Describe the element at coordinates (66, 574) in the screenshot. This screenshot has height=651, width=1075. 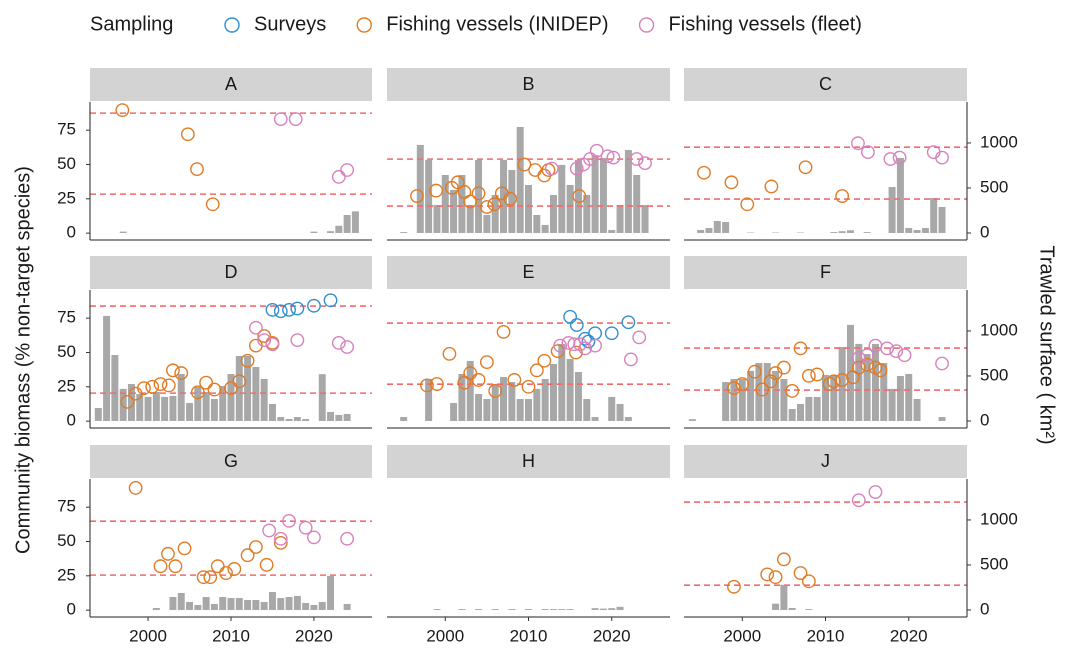
I see `y-tick-label: 25` at that location.